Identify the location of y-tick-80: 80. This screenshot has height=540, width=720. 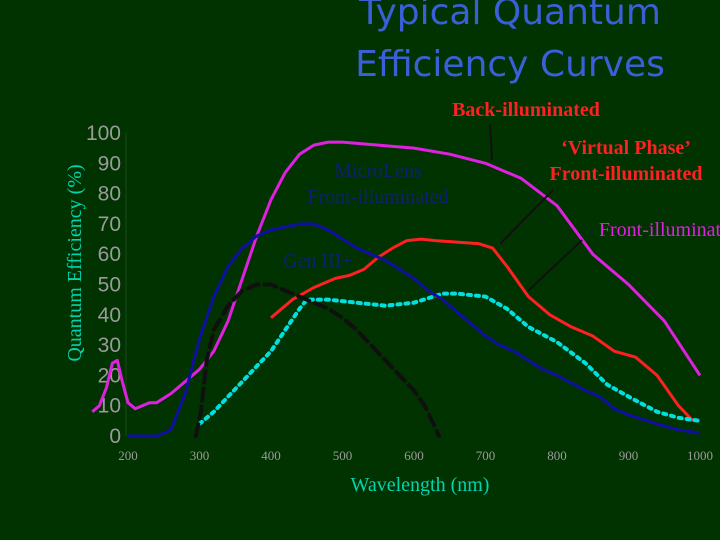
(109, 194).